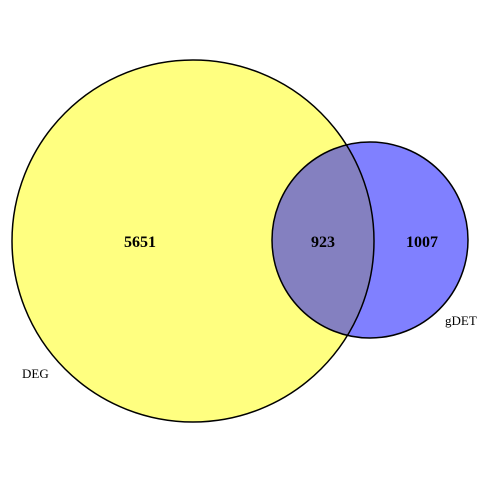 This screenshot has width=480, height=480. What do you see at coordinates (140, 242) in the screenshot?
I see `deg-only-count: 5651` at bounding box center [140, 242].